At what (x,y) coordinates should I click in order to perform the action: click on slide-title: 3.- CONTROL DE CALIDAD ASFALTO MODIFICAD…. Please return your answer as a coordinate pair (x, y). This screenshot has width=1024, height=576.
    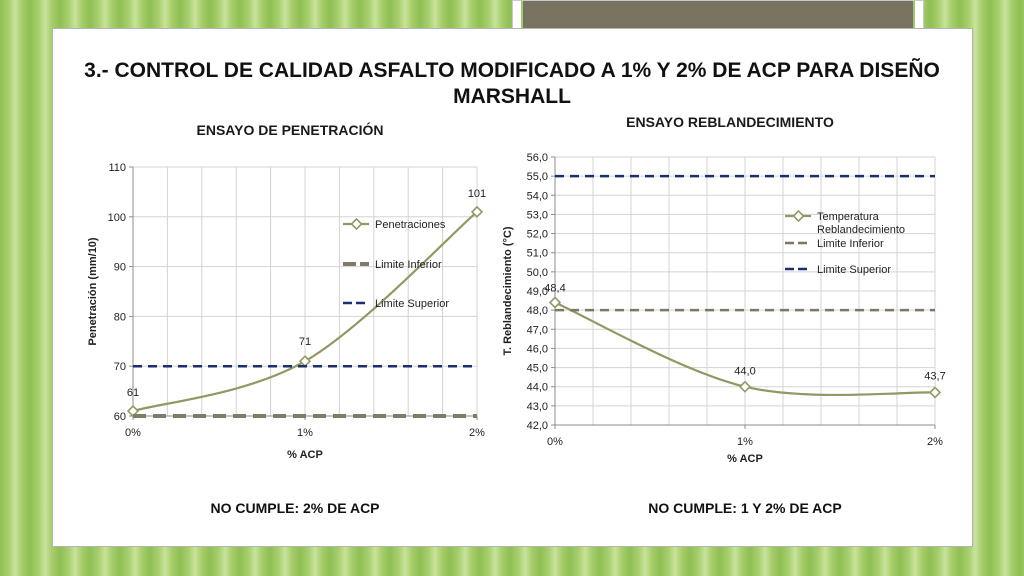
    Looking at the image, I should click on (512, 83).